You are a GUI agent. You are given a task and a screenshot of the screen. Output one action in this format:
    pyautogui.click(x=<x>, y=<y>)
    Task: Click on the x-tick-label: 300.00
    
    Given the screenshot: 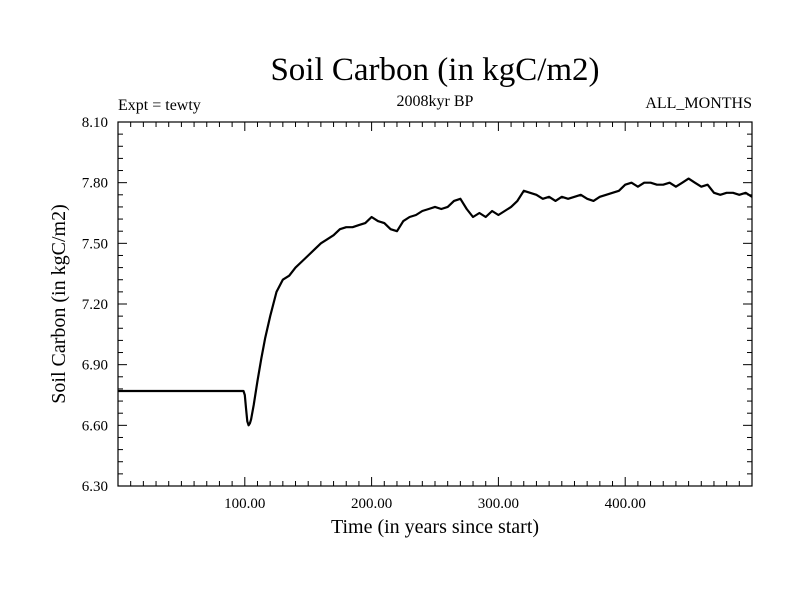 What is the action you would take?
    pyautogui.click(x=498, y=504)
    